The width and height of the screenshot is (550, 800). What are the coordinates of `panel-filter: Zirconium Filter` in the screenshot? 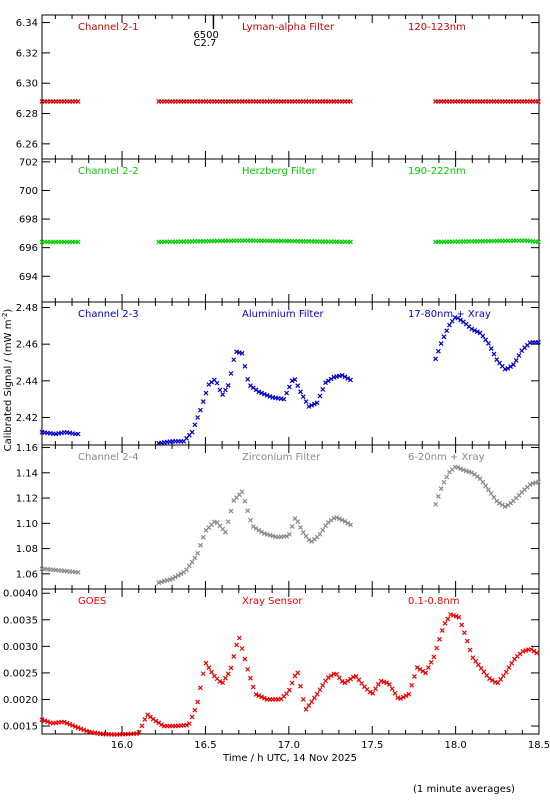 It's located at (281, 457).